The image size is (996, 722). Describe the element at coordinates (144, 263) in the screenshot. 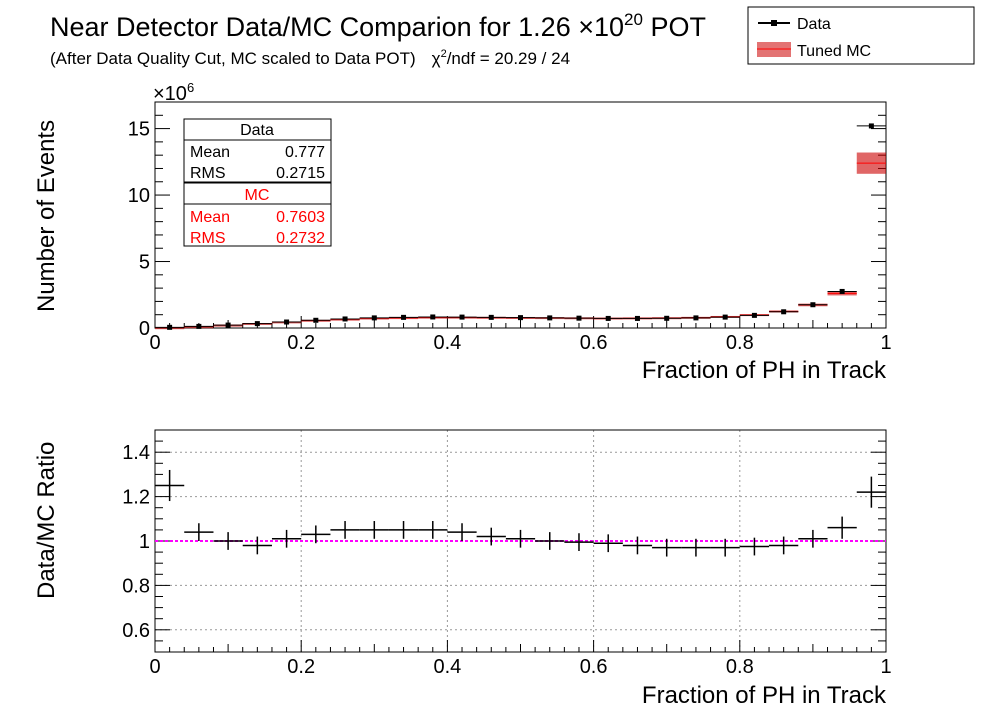

I see `top-y-tick-label: 5` at that location.